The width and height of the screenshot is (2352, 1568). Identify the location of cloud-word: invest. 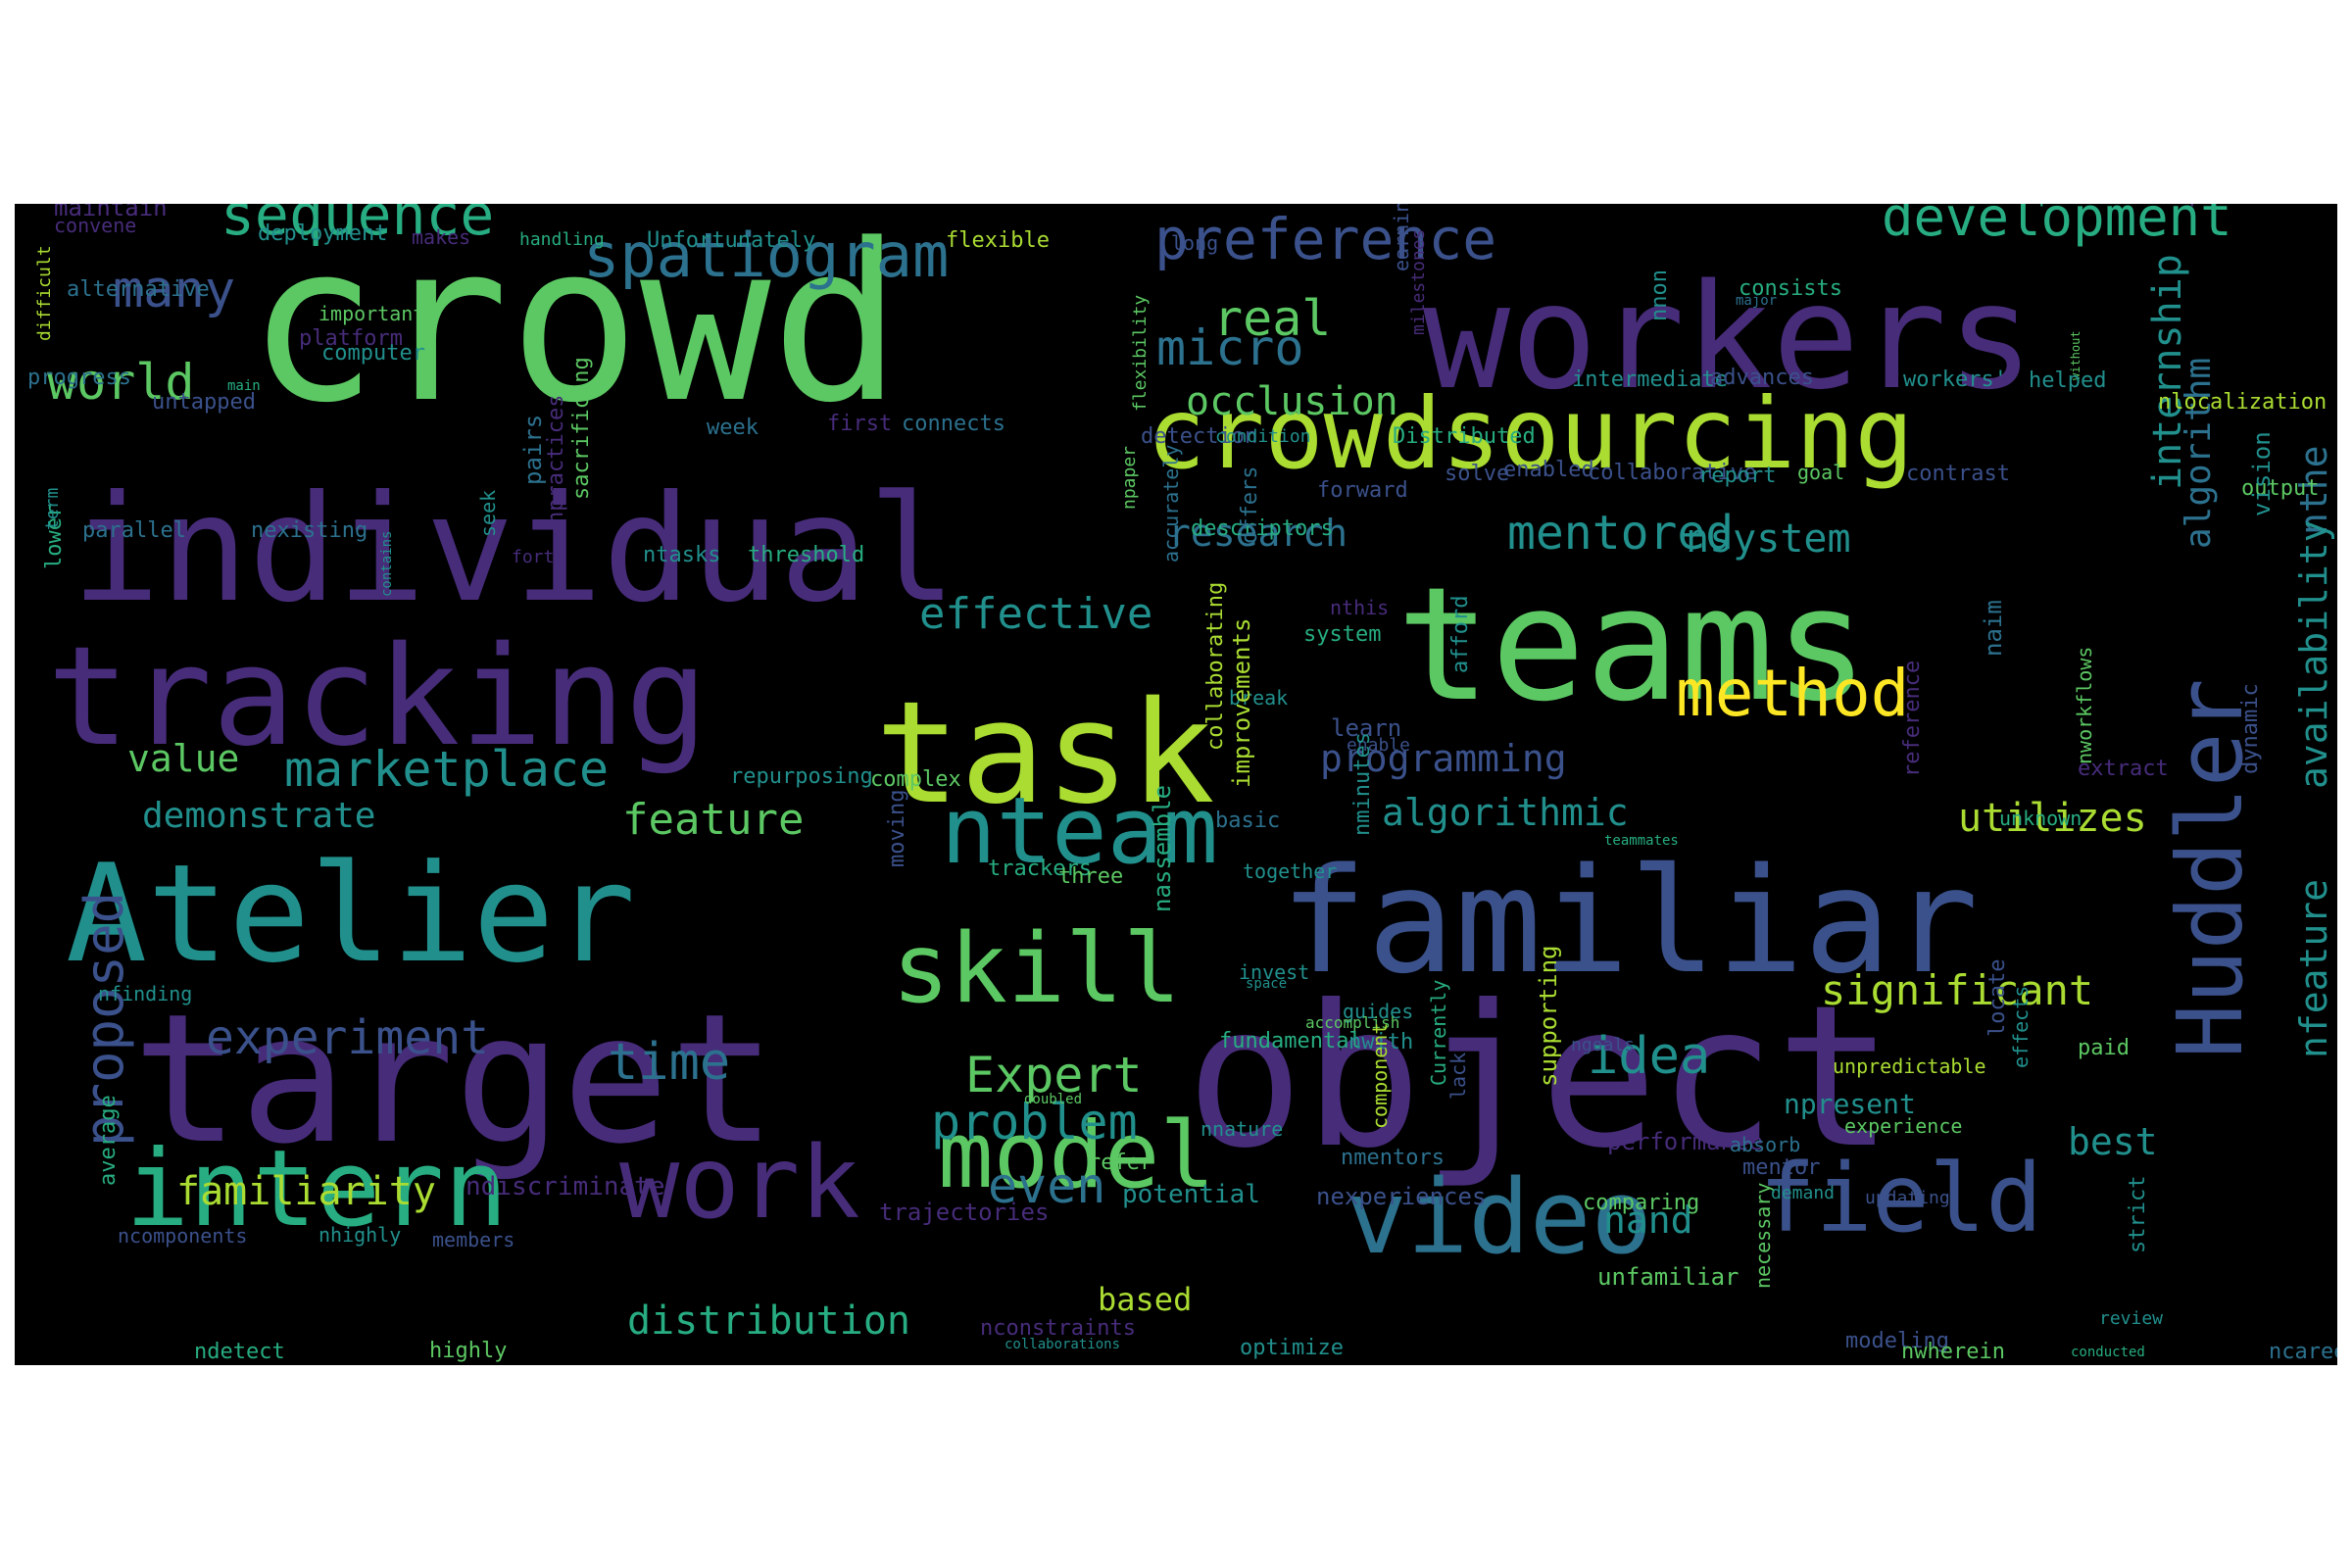
(1274, 972).